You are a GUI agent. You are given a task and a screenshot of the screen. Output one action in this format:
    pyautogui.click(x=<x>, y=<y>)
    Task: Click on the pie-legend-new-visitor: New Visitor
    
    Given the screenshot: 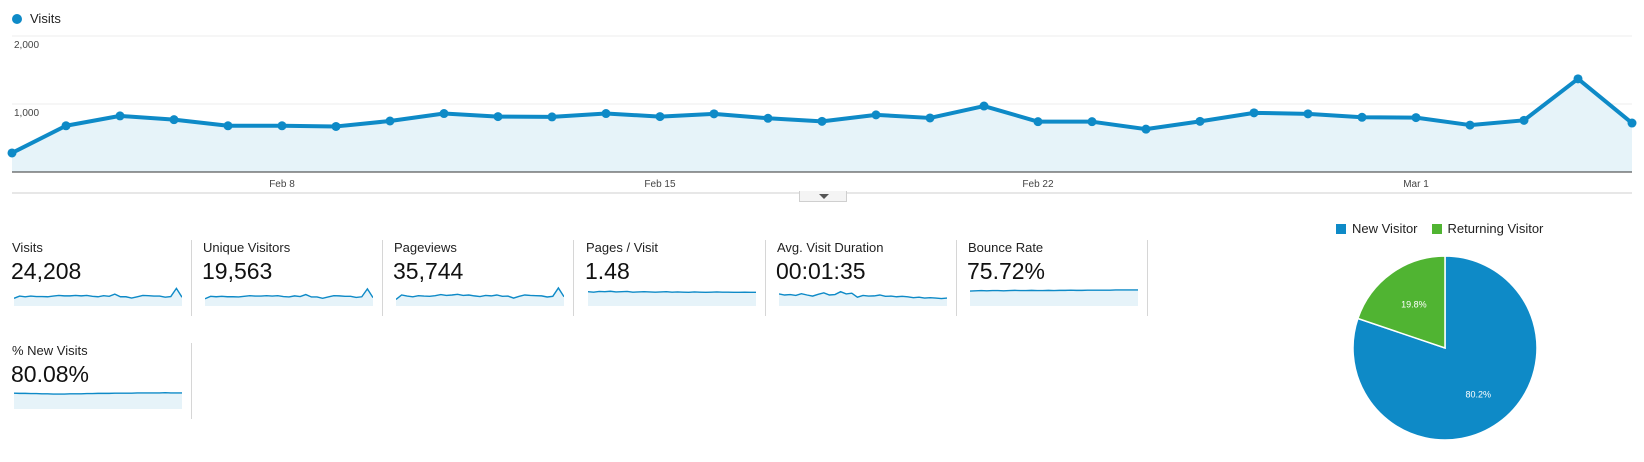 What is the action you would take?
    pyautogui.click(x=1377, y=228)
    